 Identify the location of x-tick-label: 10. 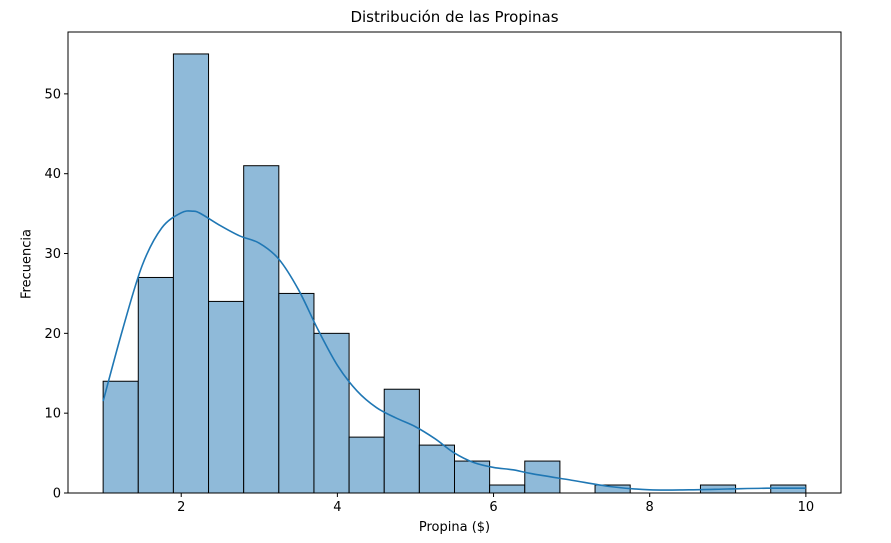
(806, 507).